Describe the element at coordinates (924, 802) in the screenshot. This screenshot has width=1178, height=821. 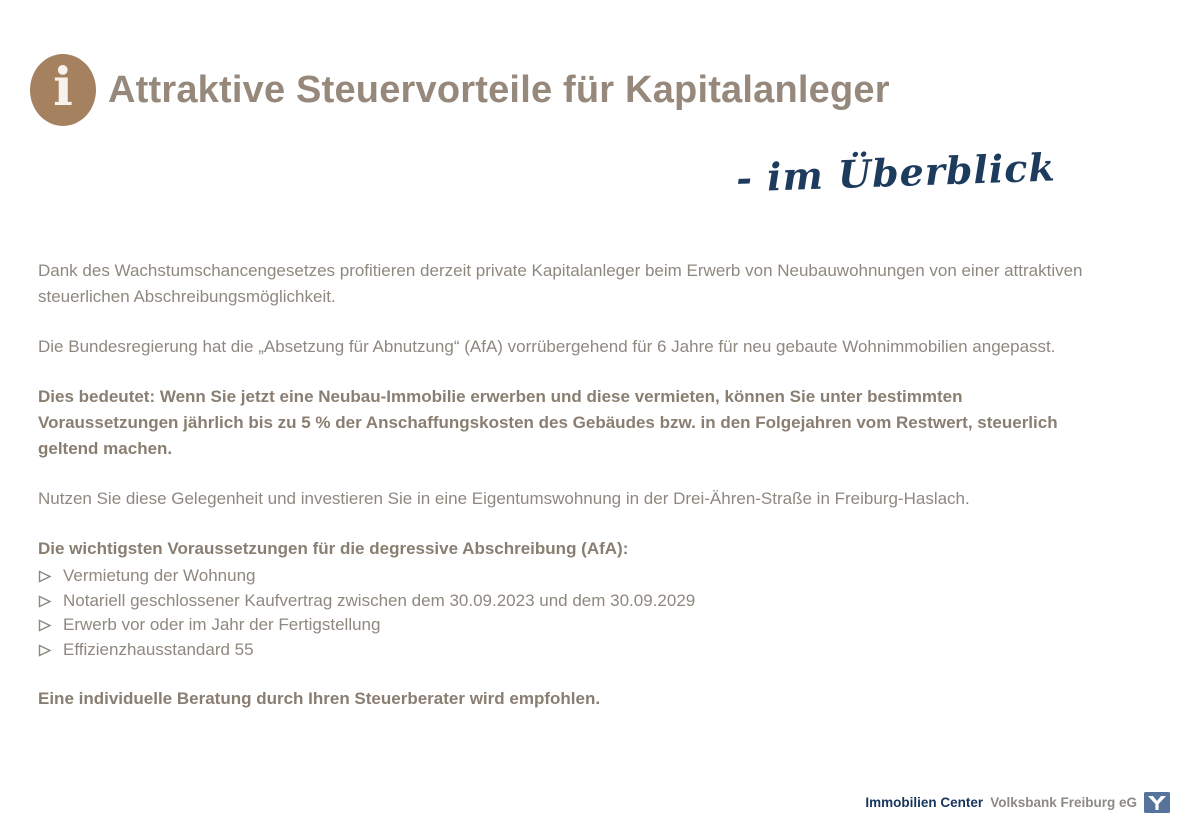
I see `footer-immobilien-center-label: Immobilien Center` at that location.